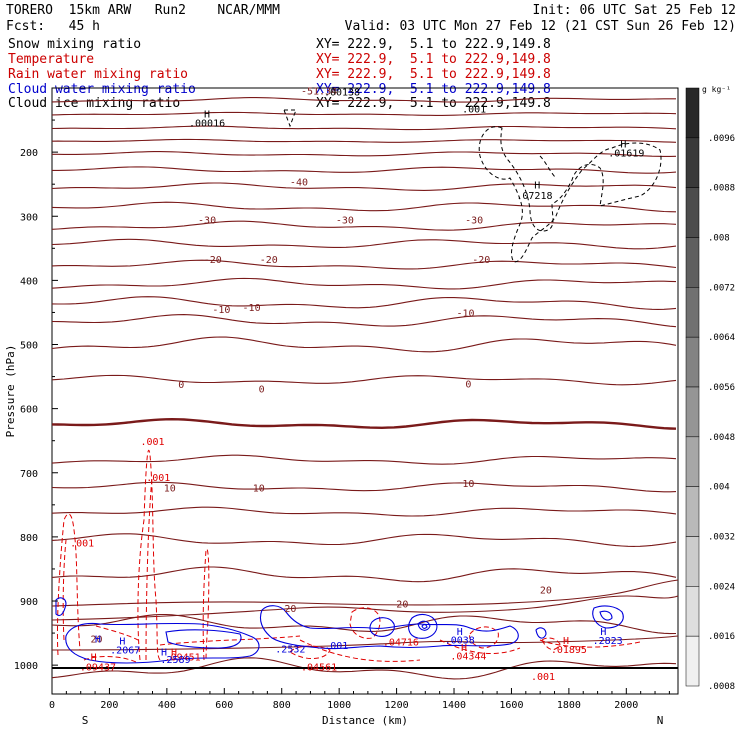  I want to click on legend-temperature-name: Temperature, so click(51, 59).